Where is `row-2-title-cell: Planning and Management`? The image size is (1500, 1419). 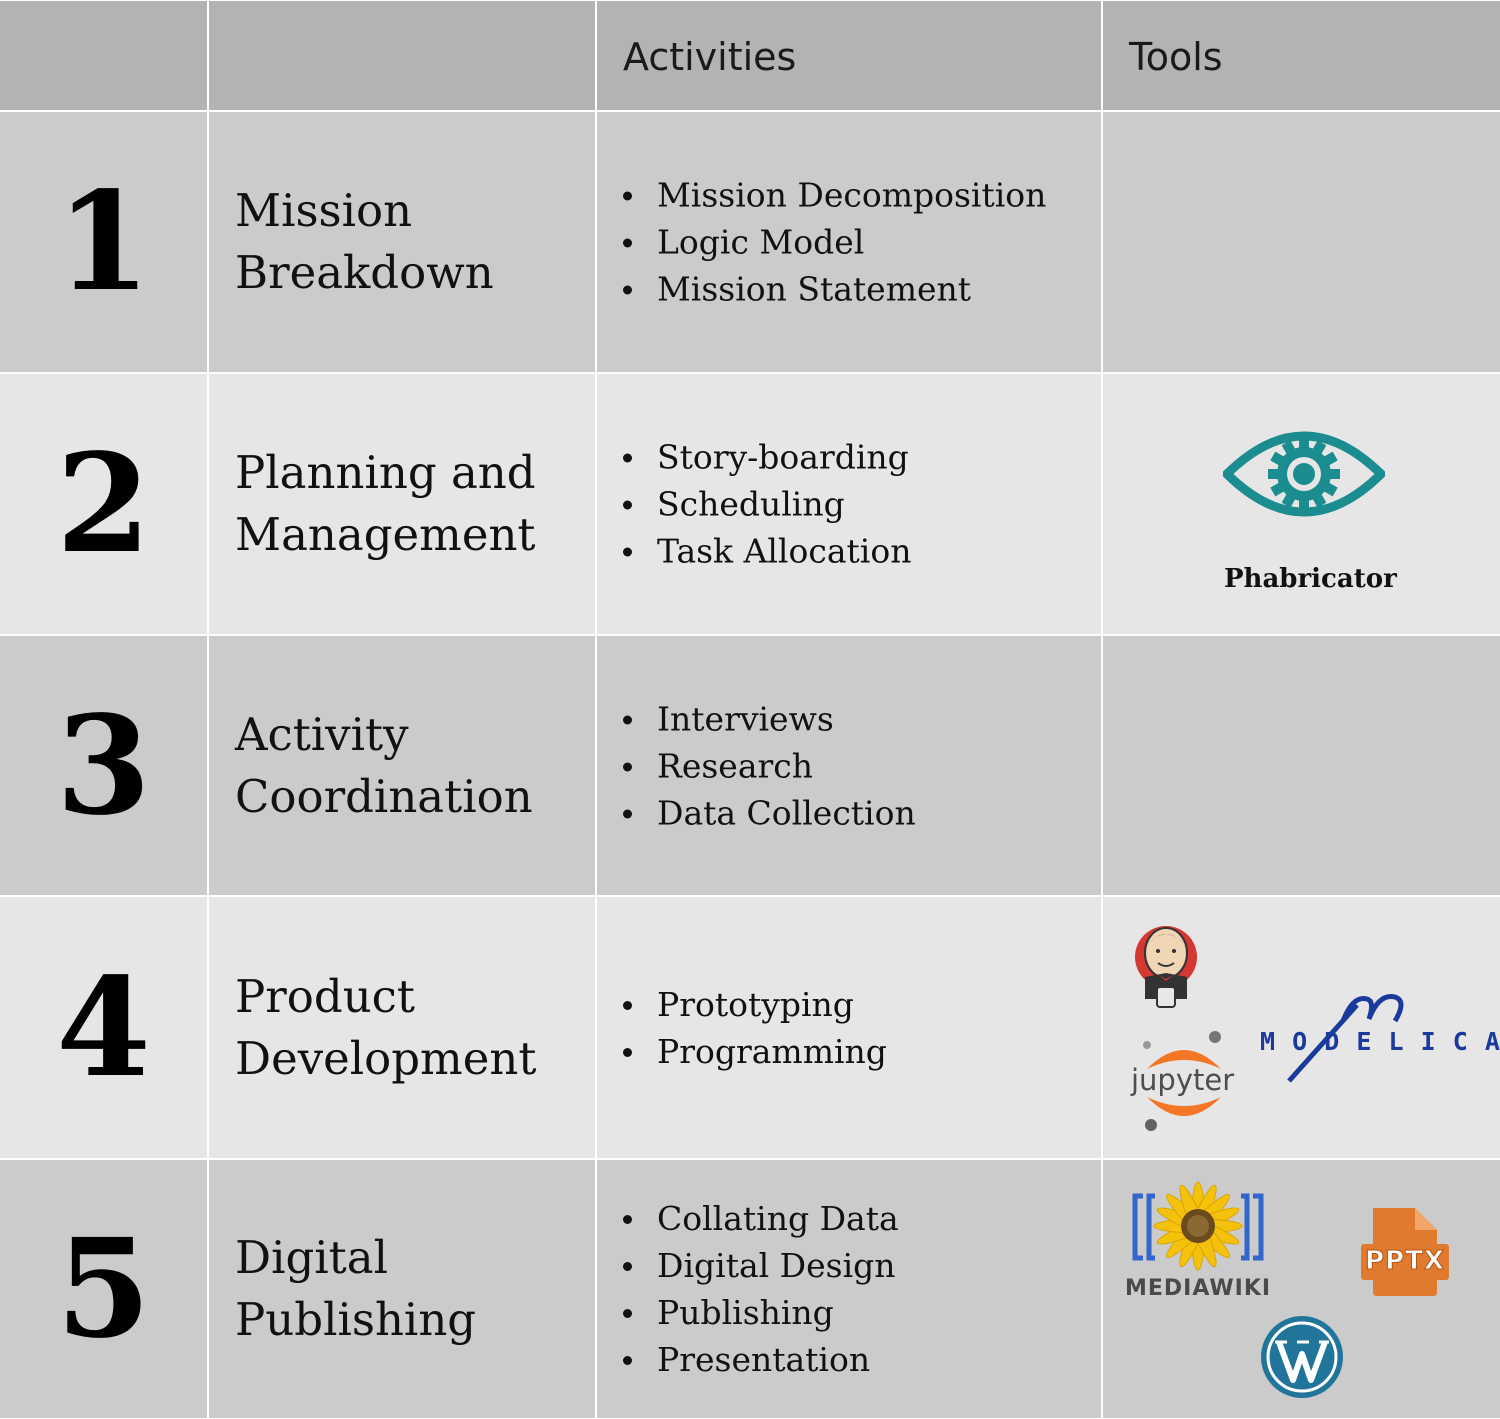
row-2-title-cell: Planning and Management is located at coordinates (402, 504).